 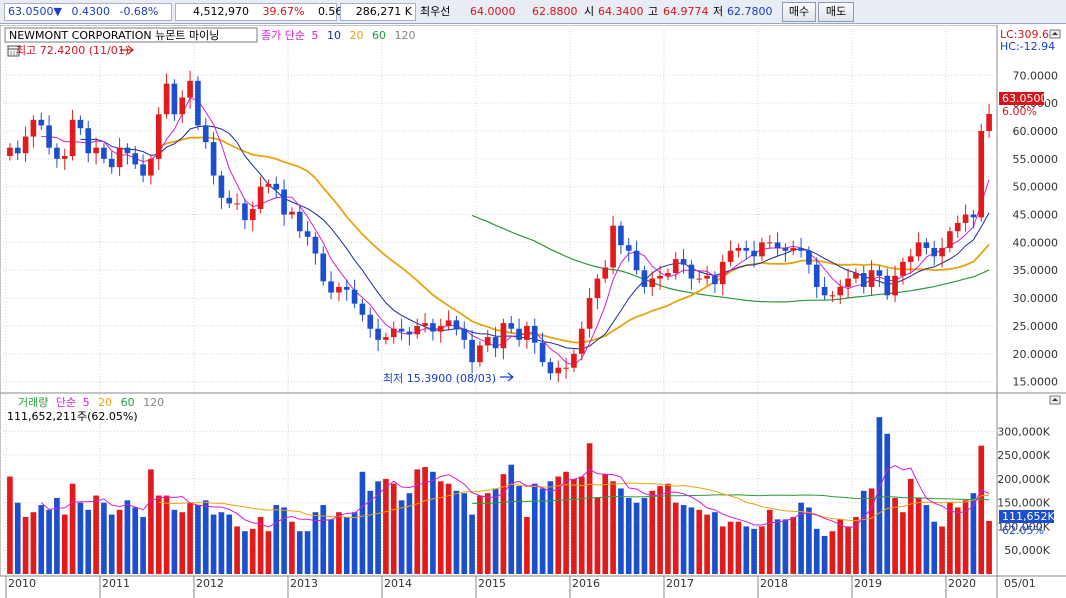 I want to click on high-annotation: 최고 72.4200 (11/01), so click(x=72, y=50).